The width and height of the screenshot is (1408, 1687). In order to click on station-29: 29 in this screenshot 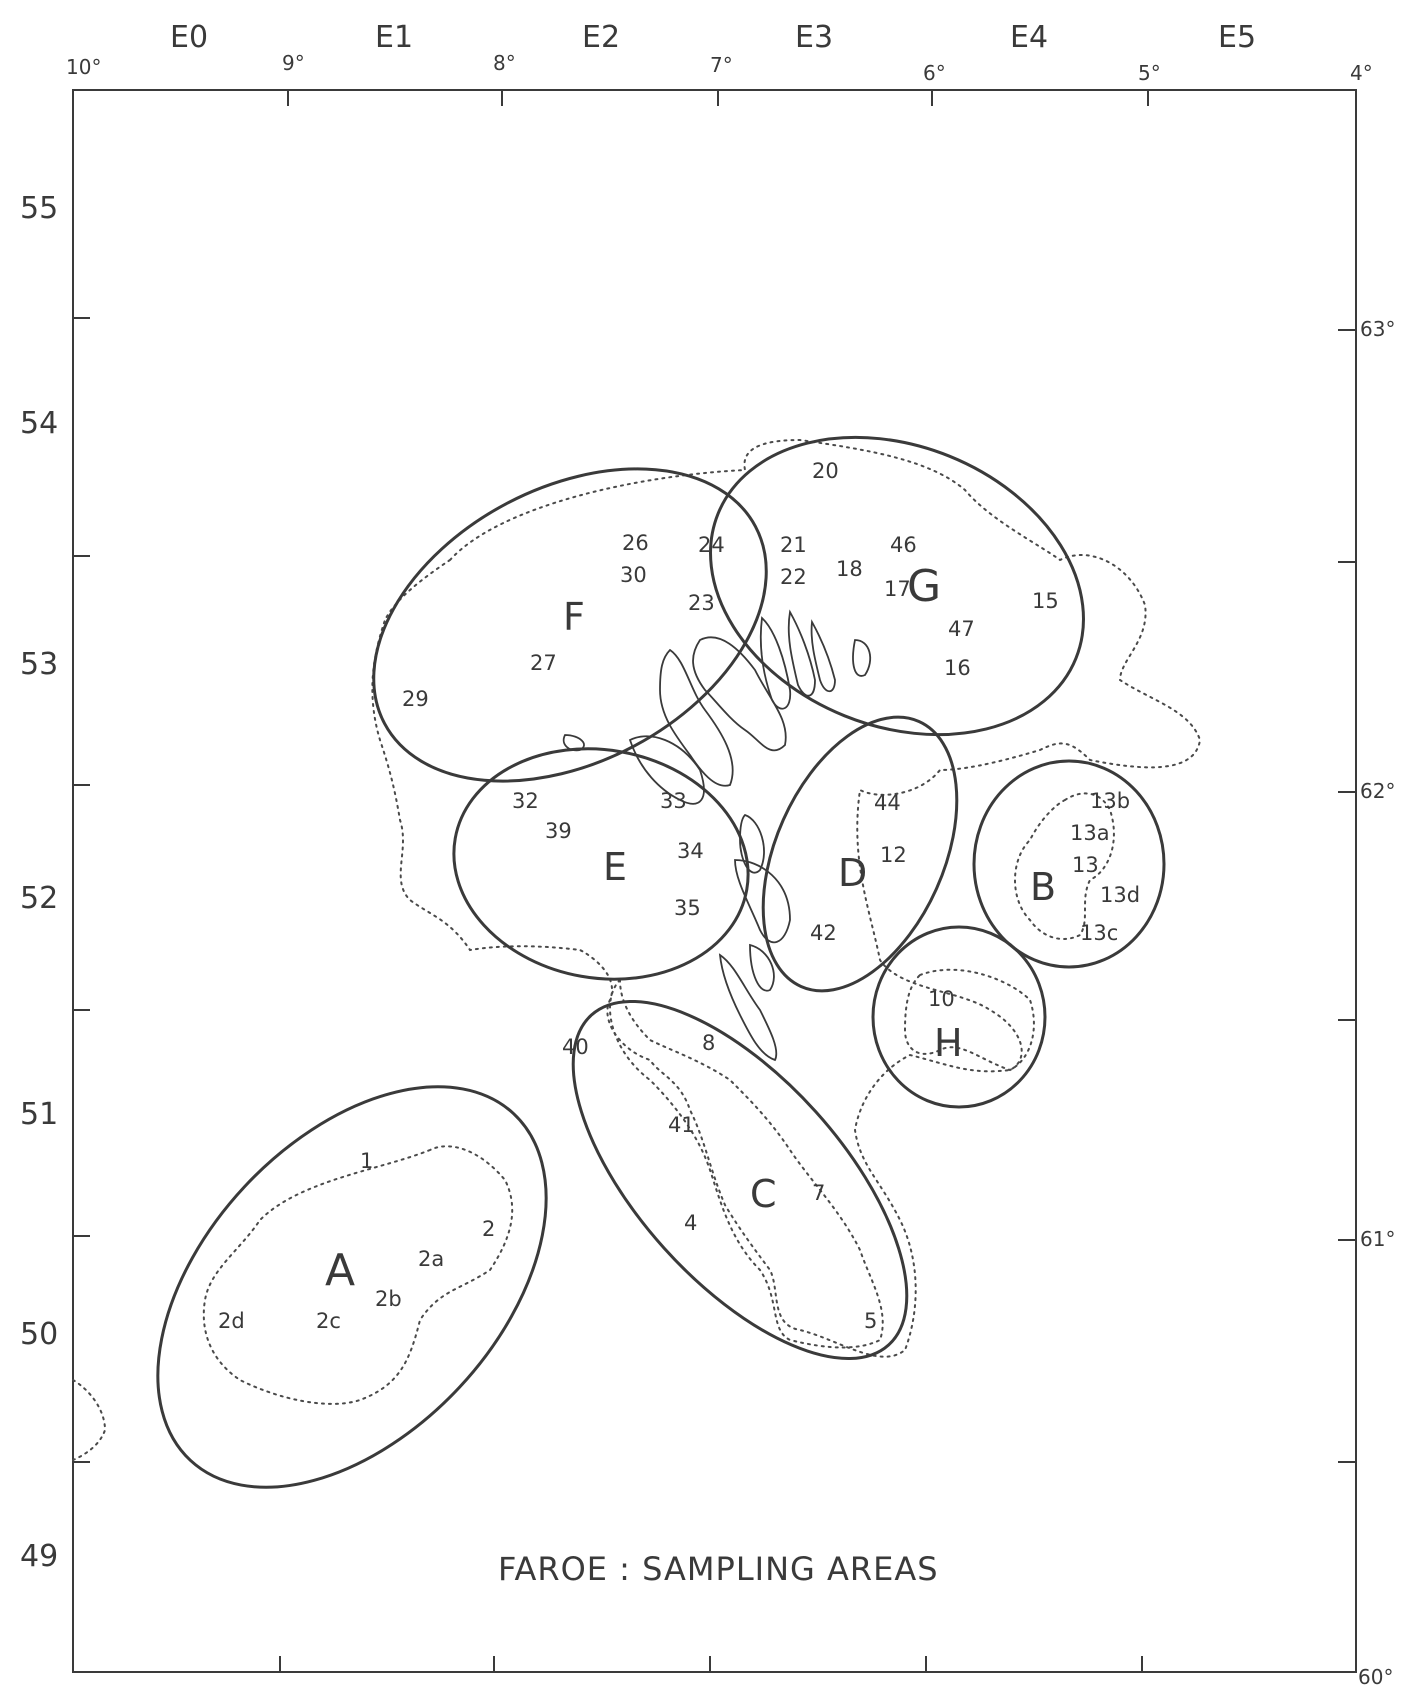, I will do `click(415, 699)`.